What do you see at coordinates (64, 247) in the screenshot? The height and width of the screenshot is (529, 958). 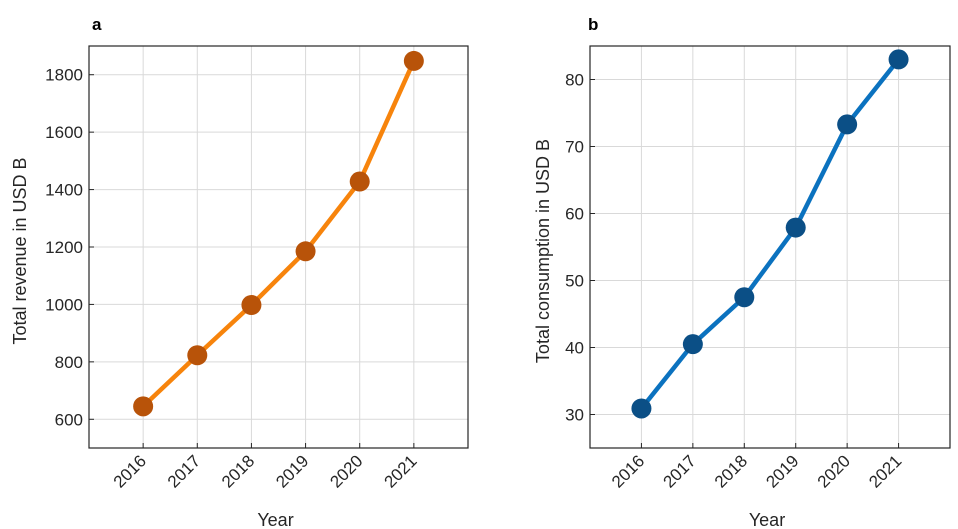 I see `y-tick-label: 1200` at bounding box center [64, 247].